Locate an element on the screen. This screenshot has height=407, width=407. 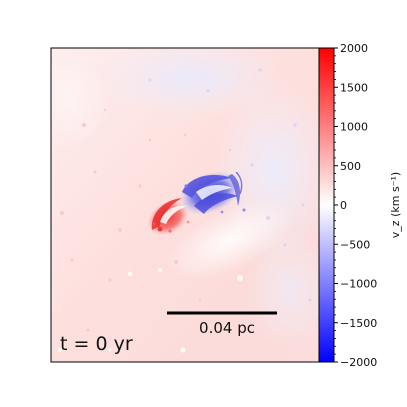
colorbar-ticks: 2000 1500 1000 500 0 −500 −1000 −1500 −2000 is located at coordinates (355, 205).